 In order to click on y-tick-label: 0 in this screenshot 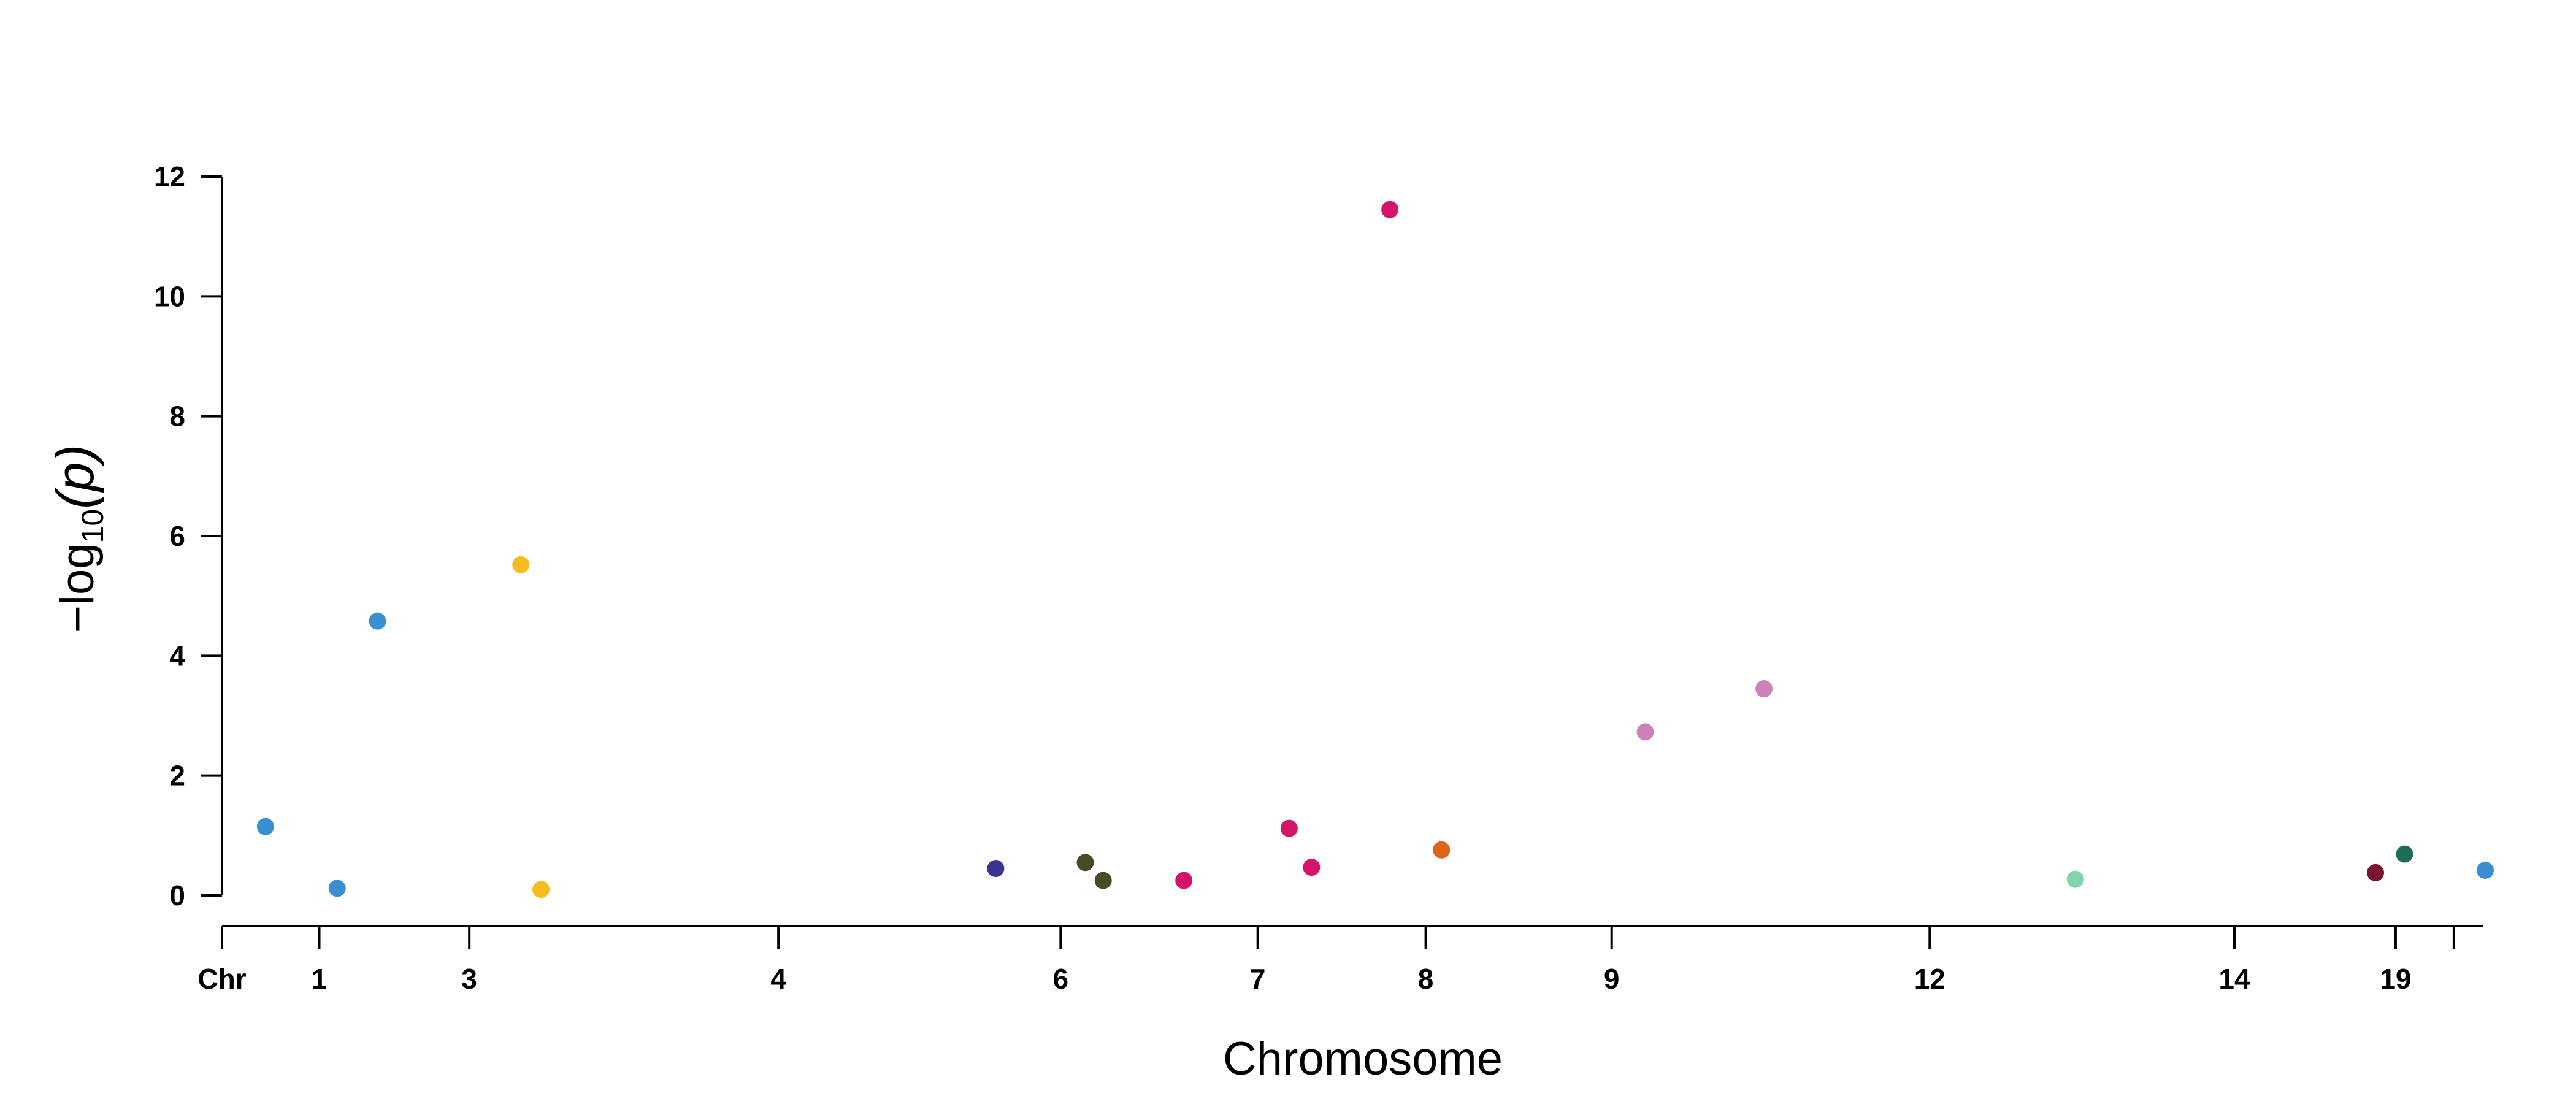, I will do `click(177, 895)`.